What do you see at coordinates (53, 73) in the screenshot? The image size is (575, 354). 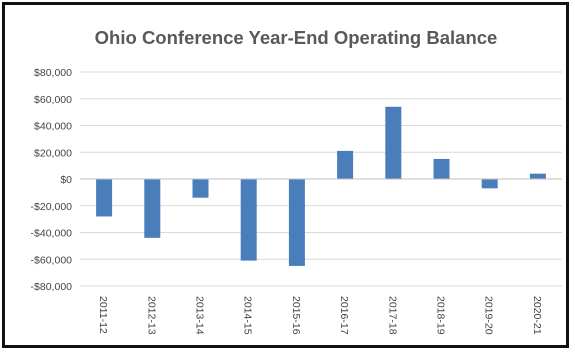 I see `y-tick-label: $80,000` at bounding box center [53, 73].